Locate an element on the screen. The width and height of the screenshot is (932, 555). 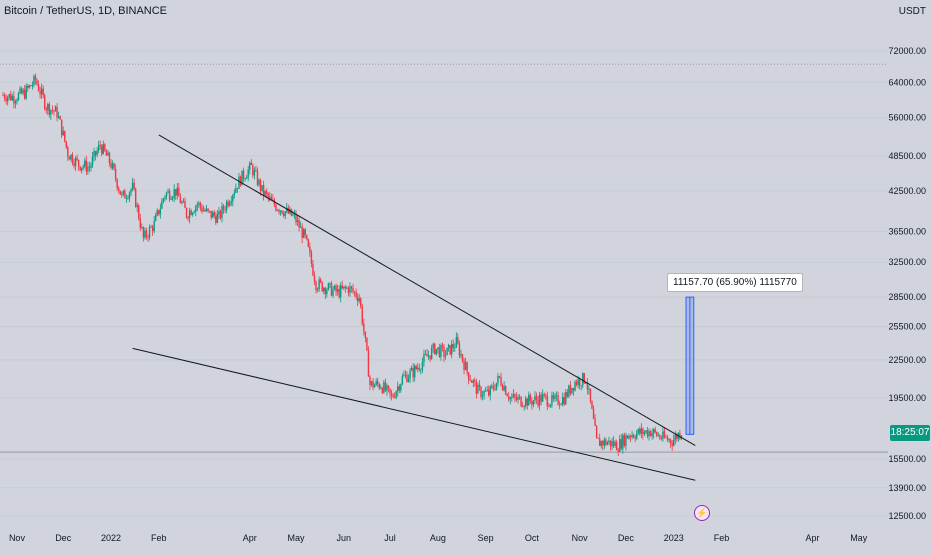
y-tick-label: 72000.00 is located at coordinates (907, 51).